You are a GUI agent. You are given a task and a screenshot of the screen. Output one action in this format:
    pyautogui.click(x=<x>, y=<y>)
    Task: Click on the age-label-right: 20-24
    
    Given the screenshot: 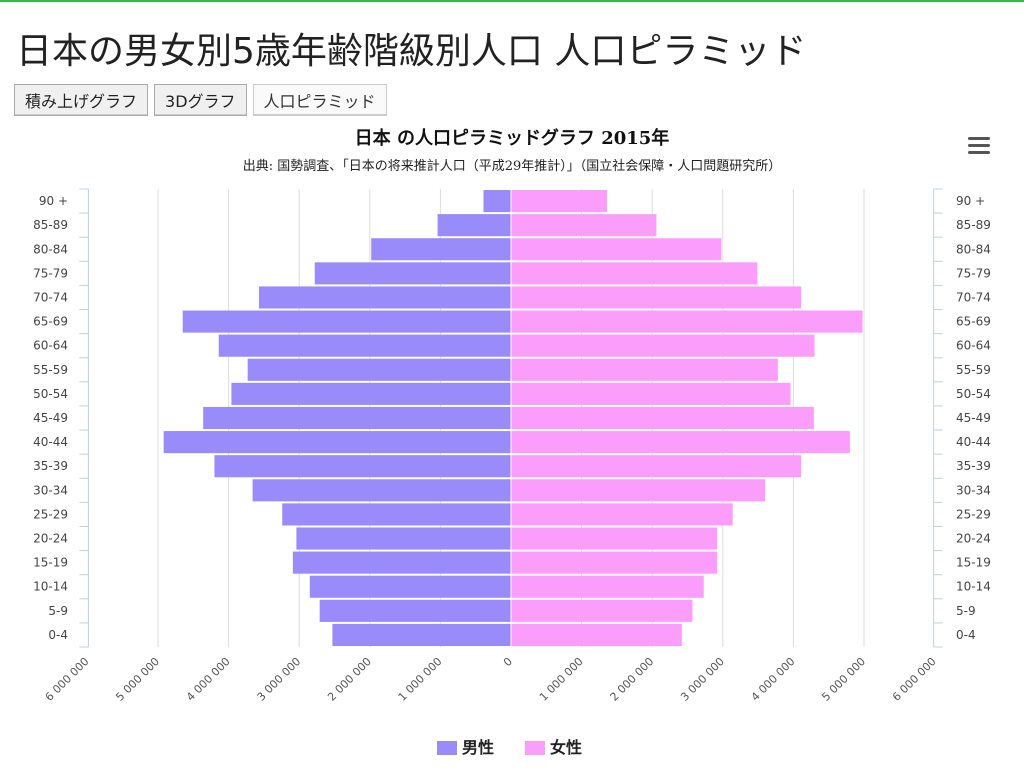 What is the action you would take?
    pyautogui.click(x=973, y=539)
    